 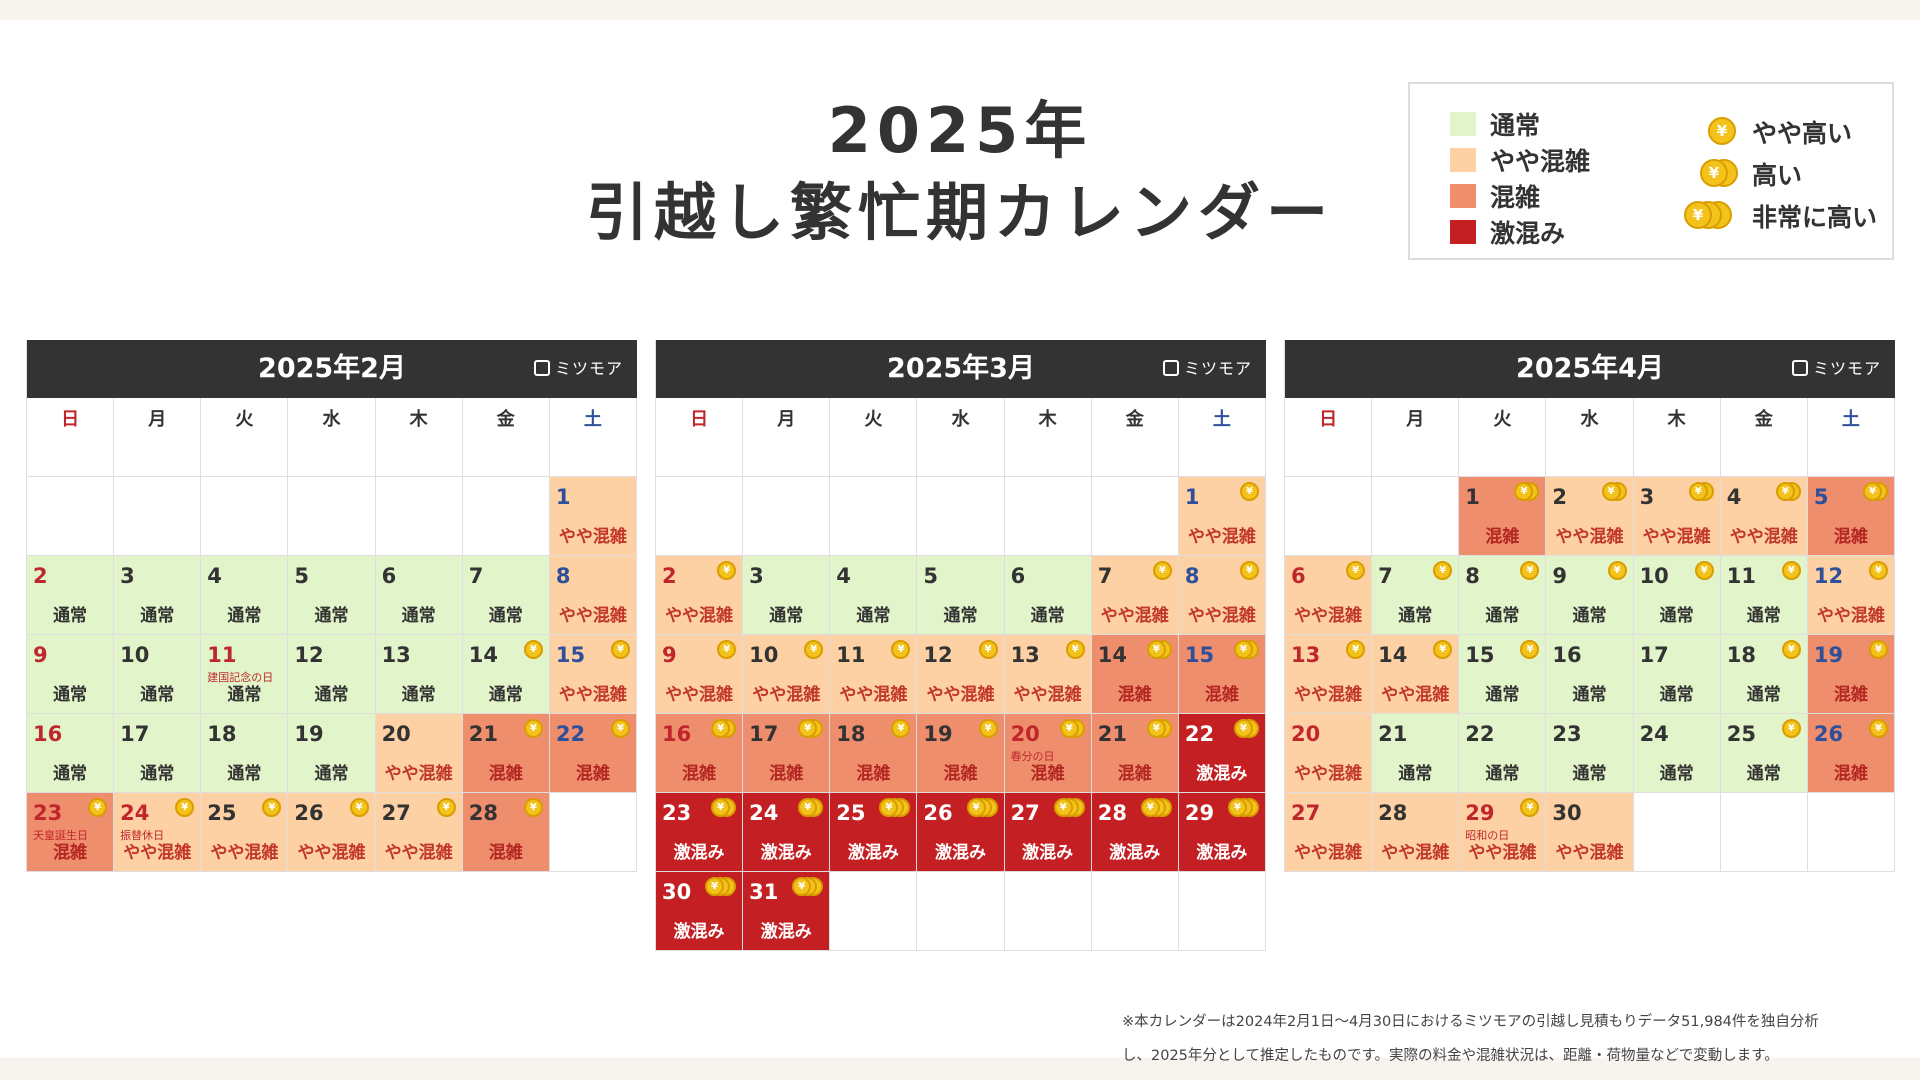 I want to click on calendar-day: 3 通常, so click(x=787, y=595).